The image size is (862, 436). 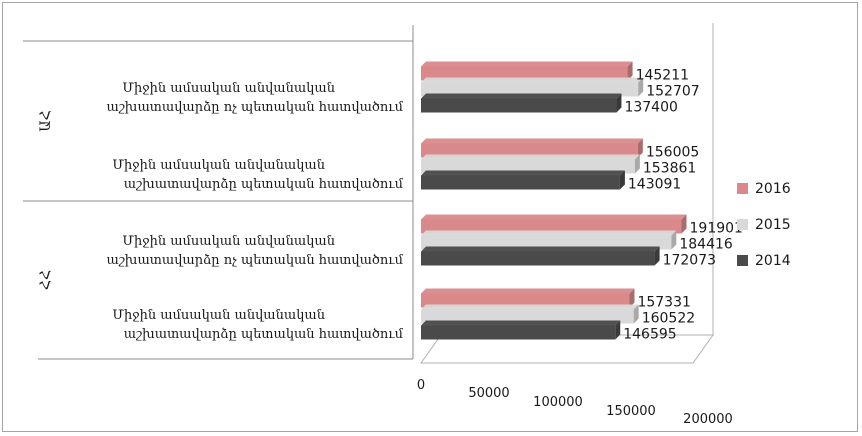 I want to click on x-tick-label: 50000, so click(x=488, y=393).